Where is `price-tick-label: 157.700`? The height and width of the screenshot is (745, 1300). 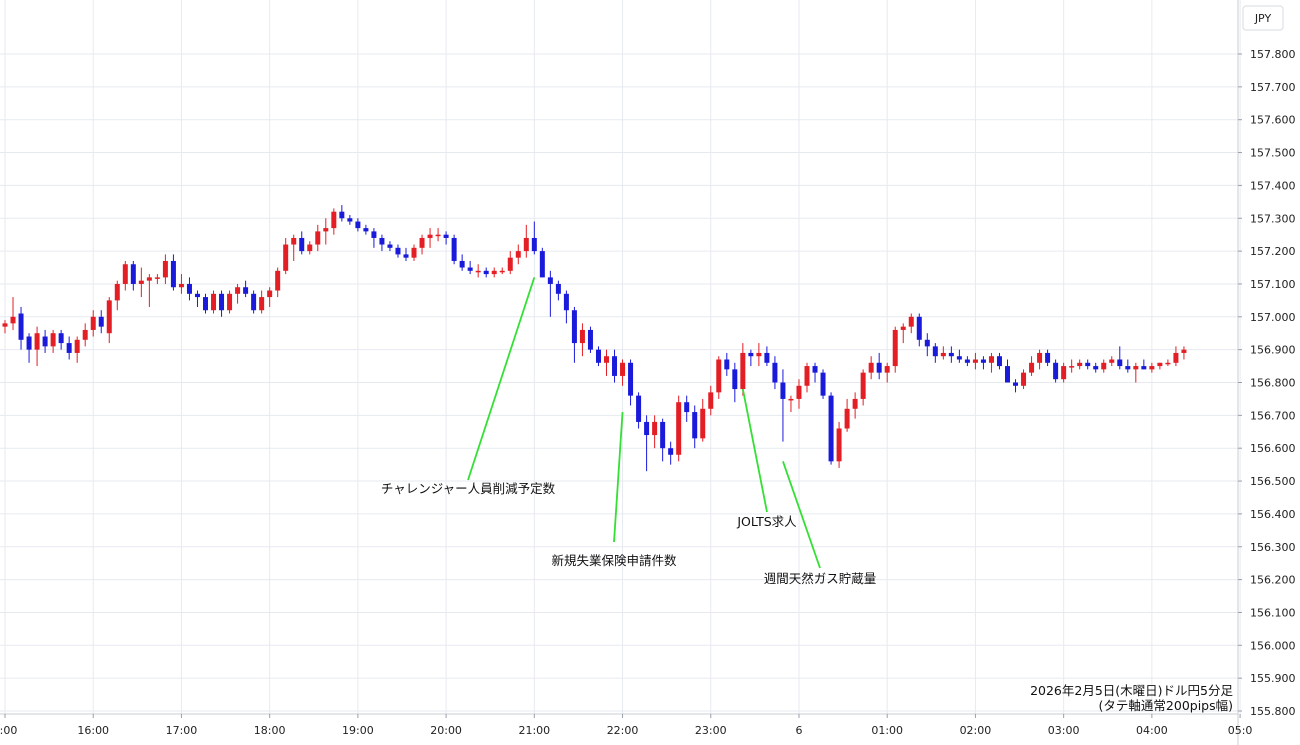
price-tick-label: 157.700 is located at coordinates (1273, 87).